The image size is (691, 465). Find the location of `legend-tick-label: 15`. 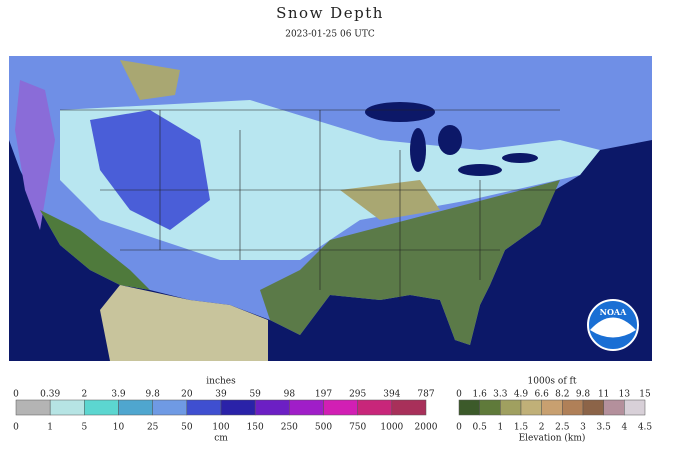

legend-tick-label: 15 is located at coordinates (645, 395).